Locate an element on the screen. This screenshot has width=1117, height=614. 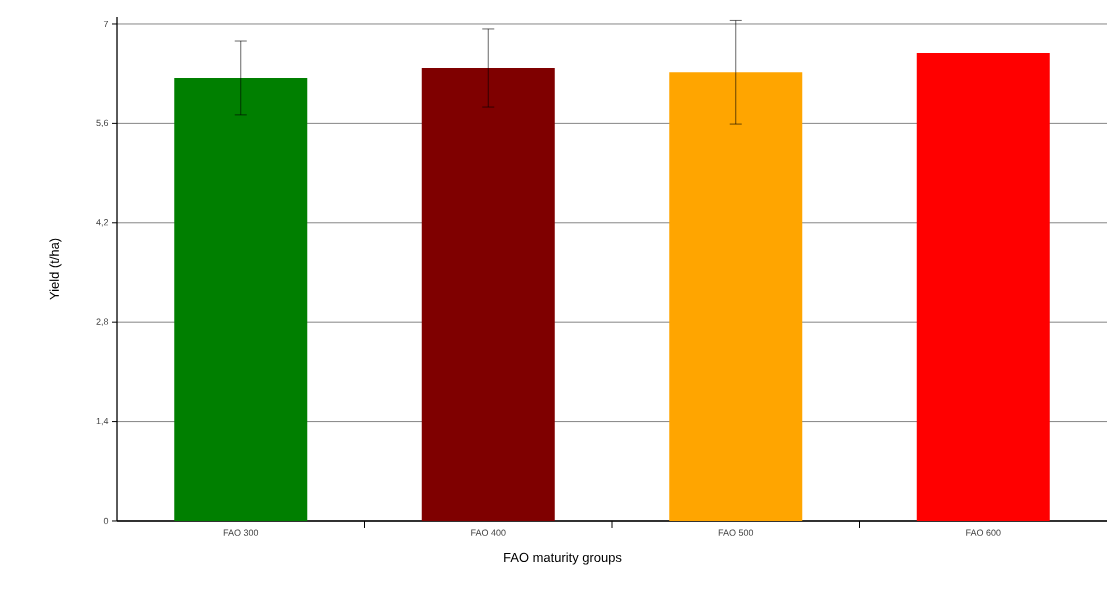
x-tick-label: FAO 300 is located at coordinates (241, 532).